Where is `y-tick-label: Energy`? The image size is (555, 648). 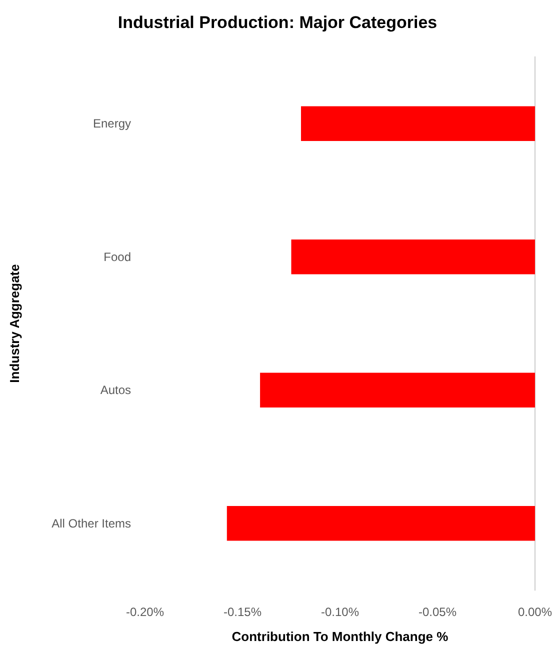 y-tick-label: Energy is located at coordinates (111, 123).